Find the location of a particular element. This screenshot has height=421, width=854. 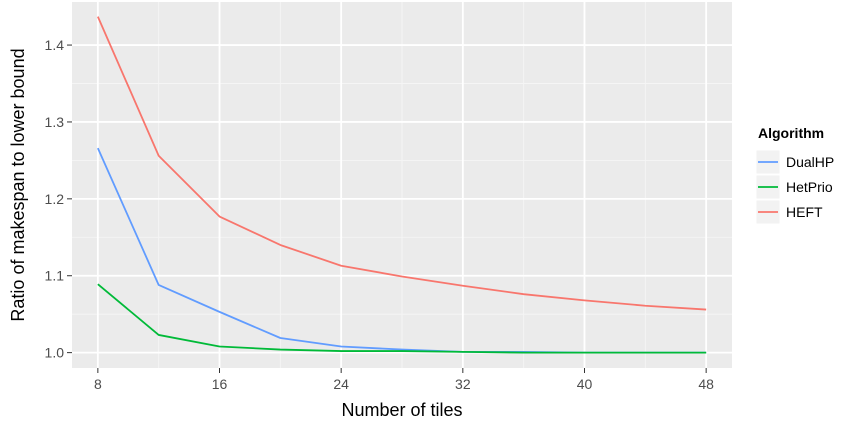

legend-title: Algorithm is located at coordinates (791, 133).